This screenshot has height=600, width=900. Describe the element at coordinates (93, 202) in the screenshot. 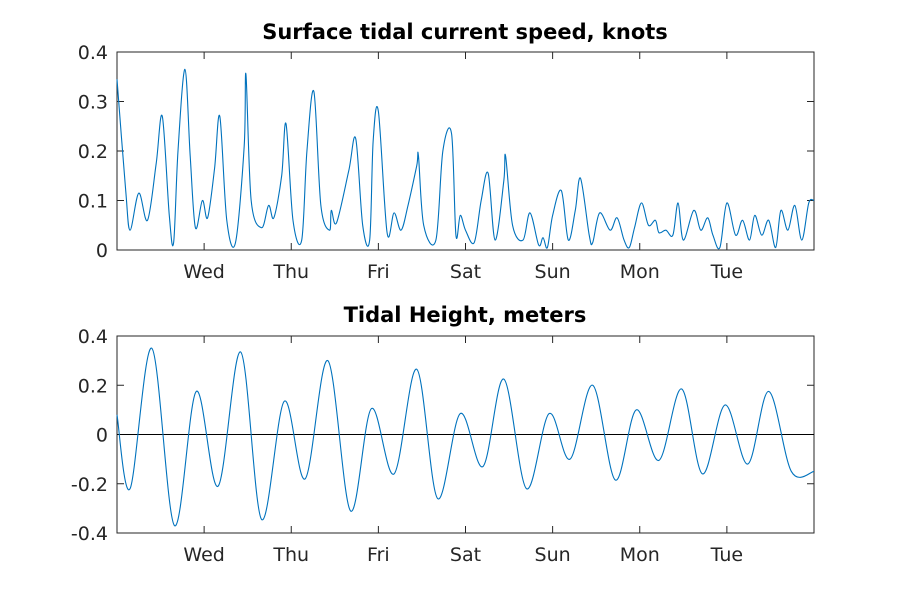

I see `y-tick-label: 0.1` at that location.